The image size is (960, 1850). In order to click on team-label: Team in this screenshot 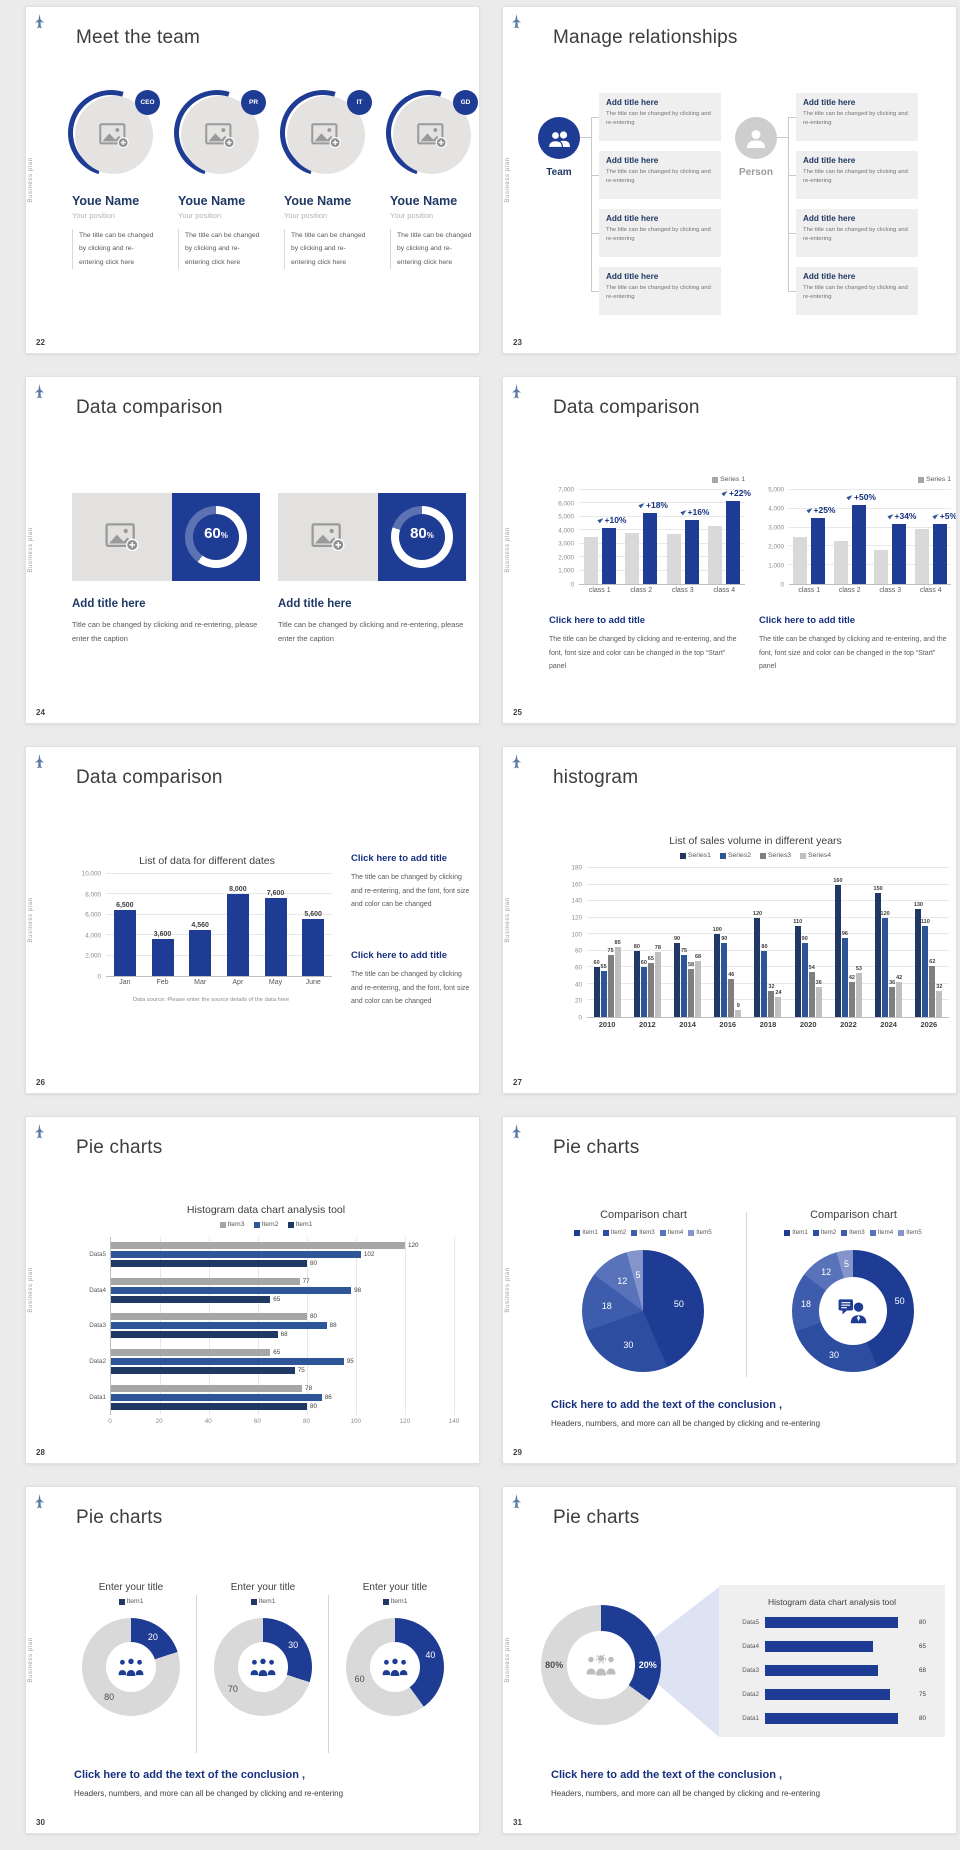, I will do `click(559, 172)`.